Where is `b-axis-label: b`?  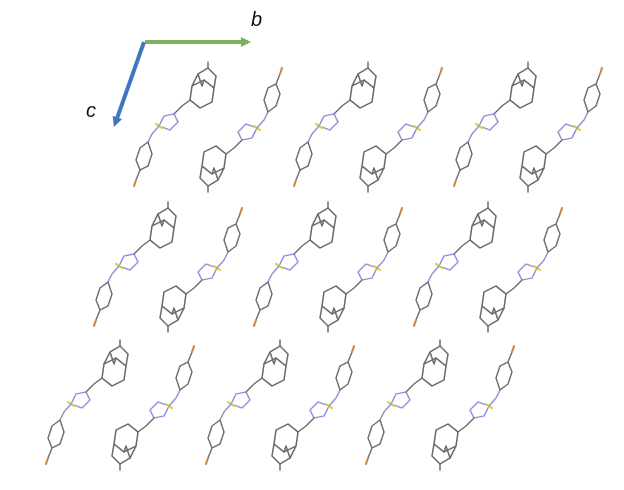
b-axis-label: b is located at coordinates (257, 20).